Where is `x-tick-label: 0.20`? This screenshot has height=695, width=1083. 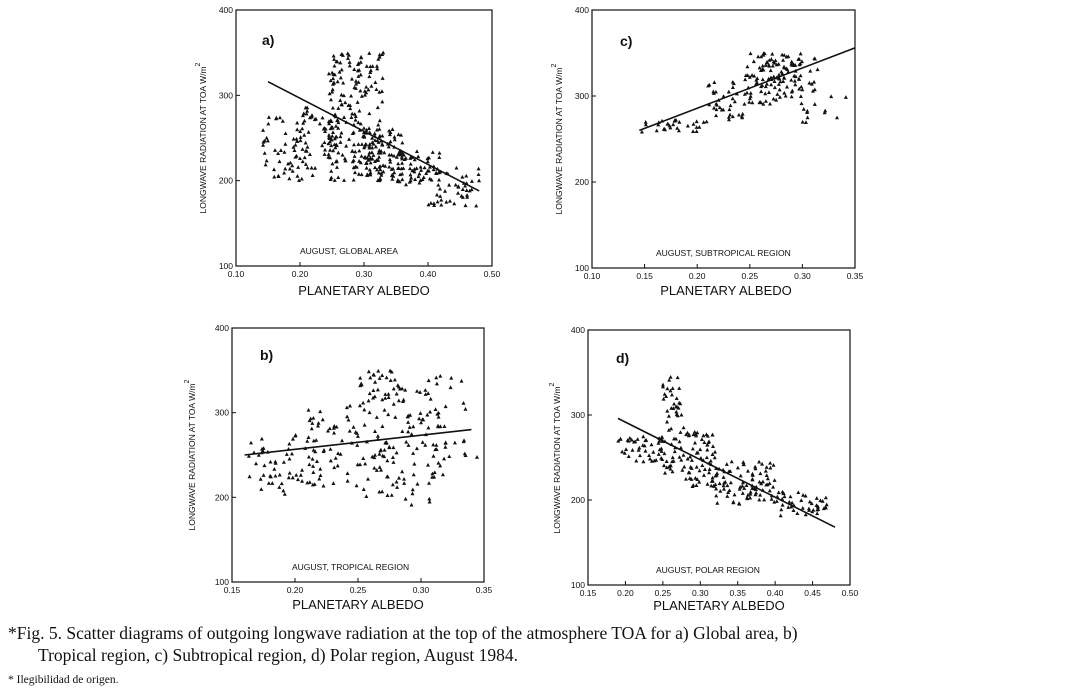
x-tick-label: 0.20 is located at coordinates (697, 276).